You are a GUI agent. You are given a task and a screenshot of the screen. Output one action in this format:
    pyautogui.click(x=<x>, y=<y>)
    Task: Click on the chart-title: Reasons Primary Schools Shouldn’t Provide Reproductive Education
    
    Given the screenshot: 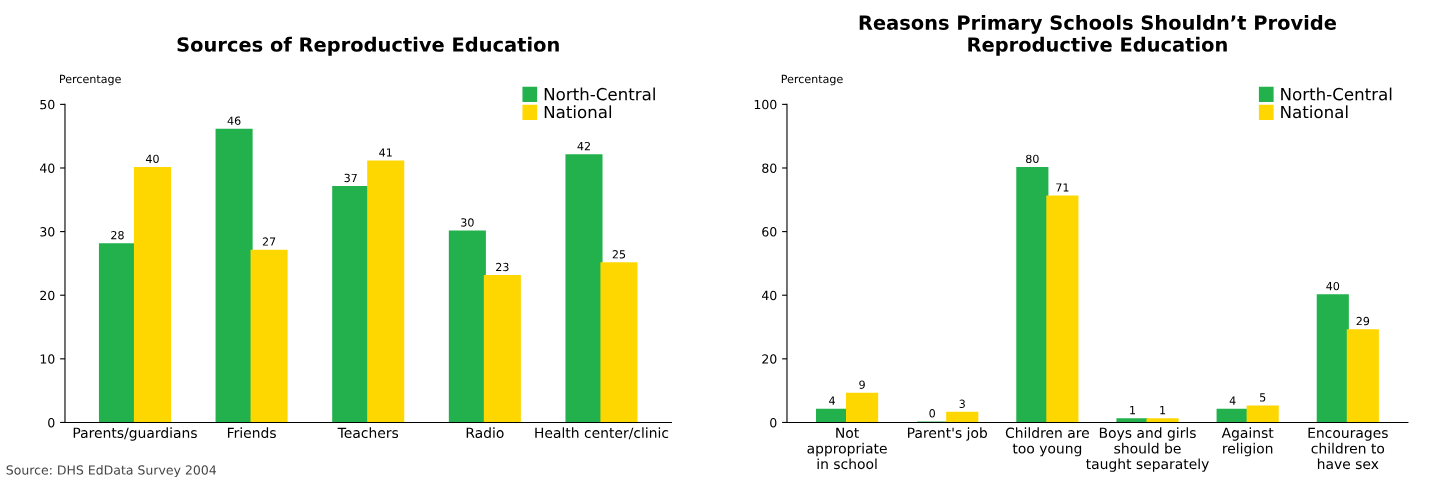 What is the action you would take?
    pyautogui.click(x=1097, y=35)
    